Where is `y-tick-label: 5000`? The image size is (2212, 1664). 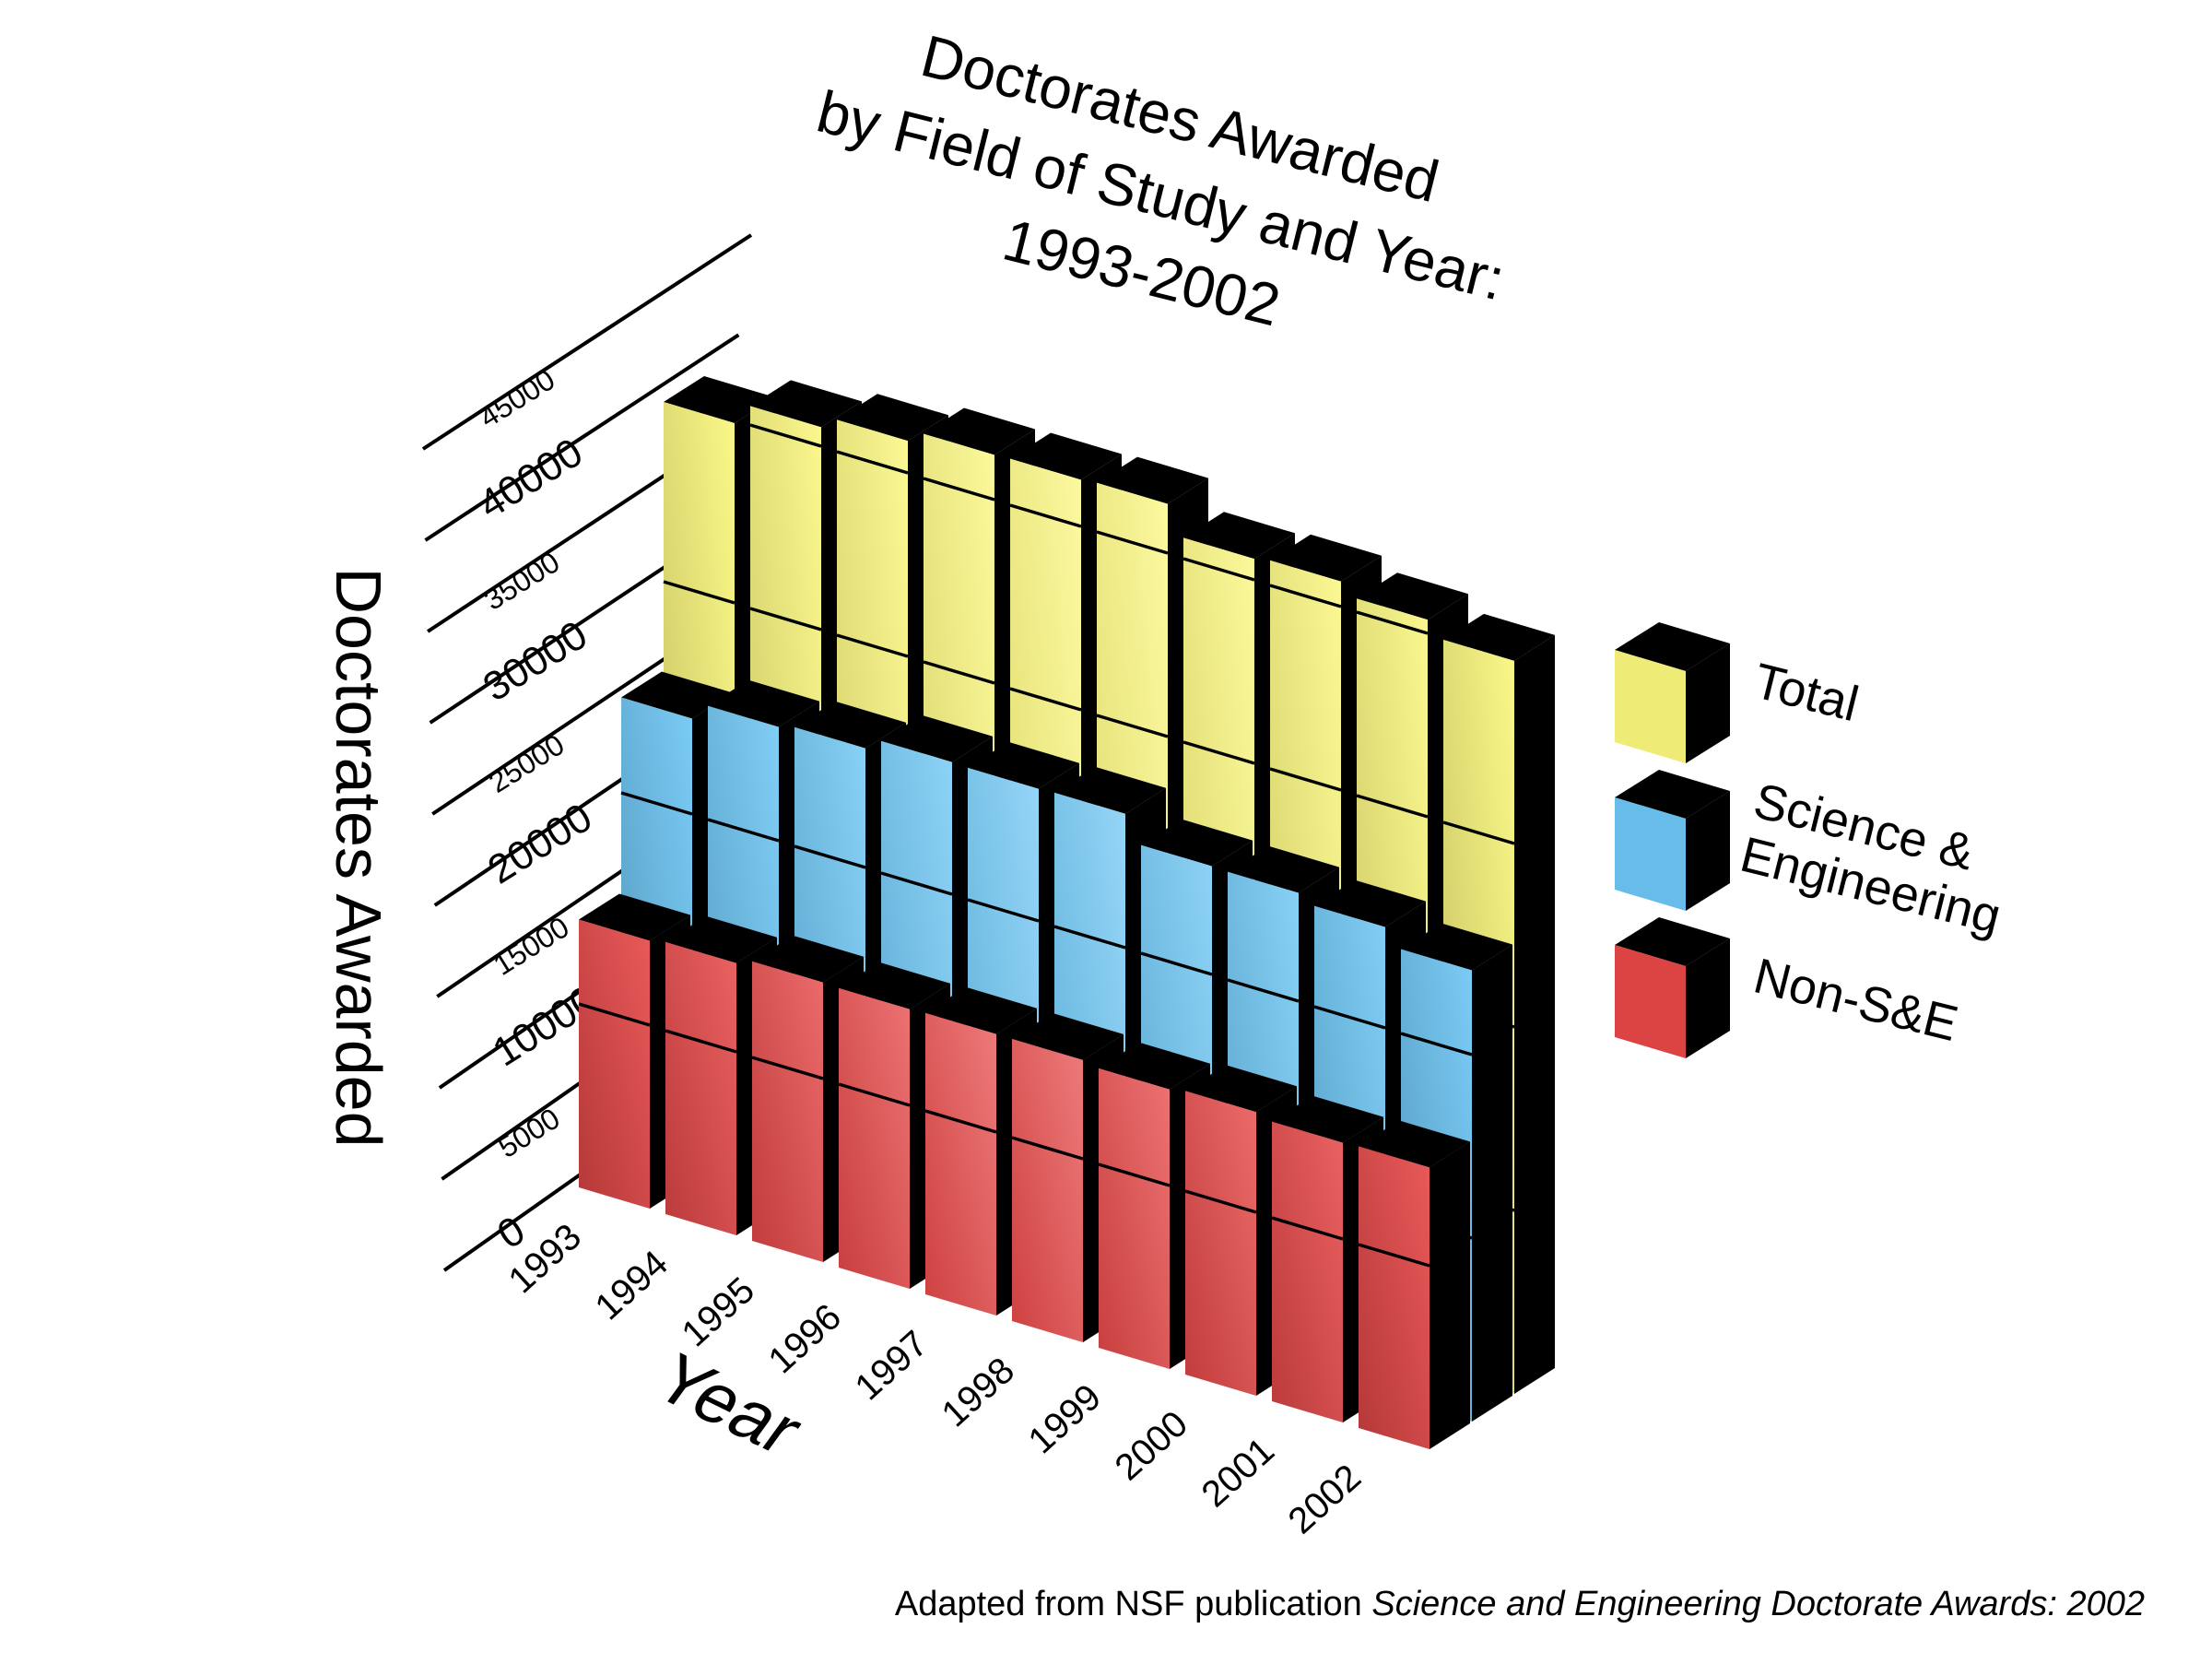
y-tick-label: 5000 is located at coordinates (528, 1133).